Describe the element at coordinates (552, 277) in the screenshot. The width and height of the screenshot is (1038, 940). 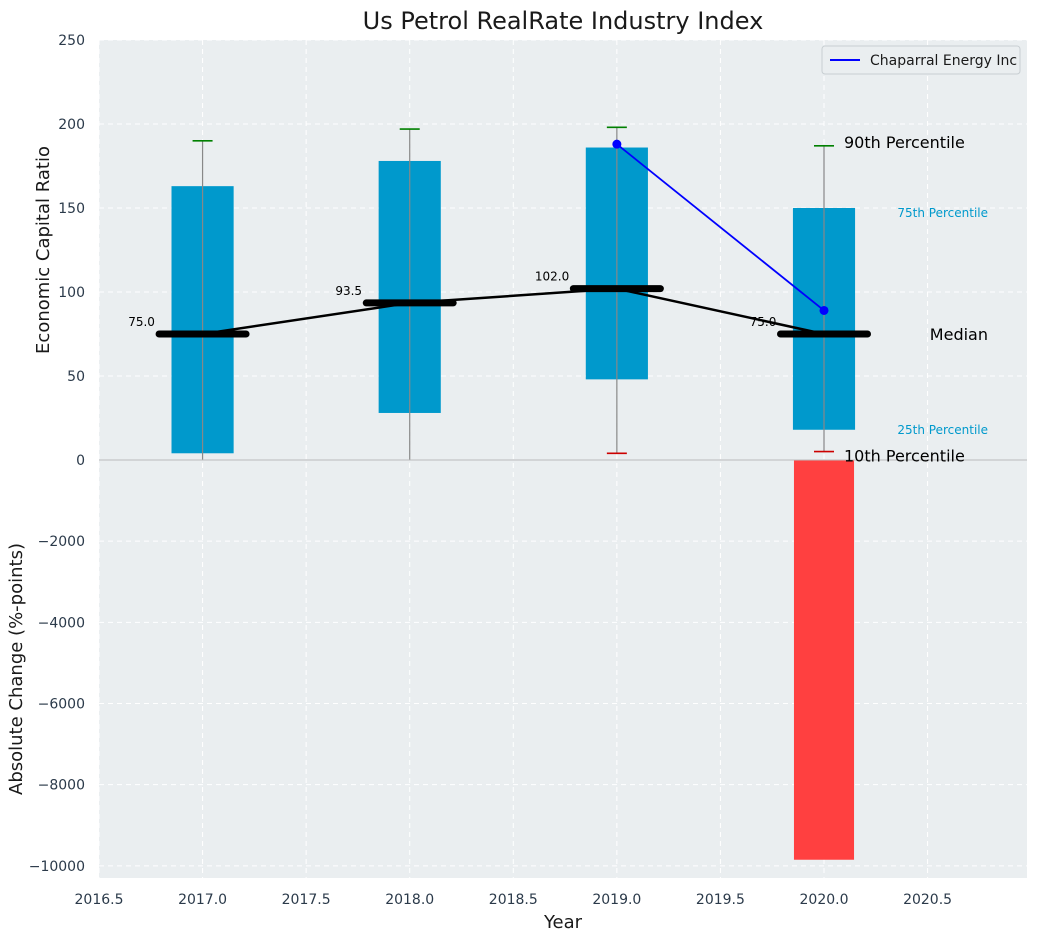
I see `median-value-label-2019: 102.0` at that location.